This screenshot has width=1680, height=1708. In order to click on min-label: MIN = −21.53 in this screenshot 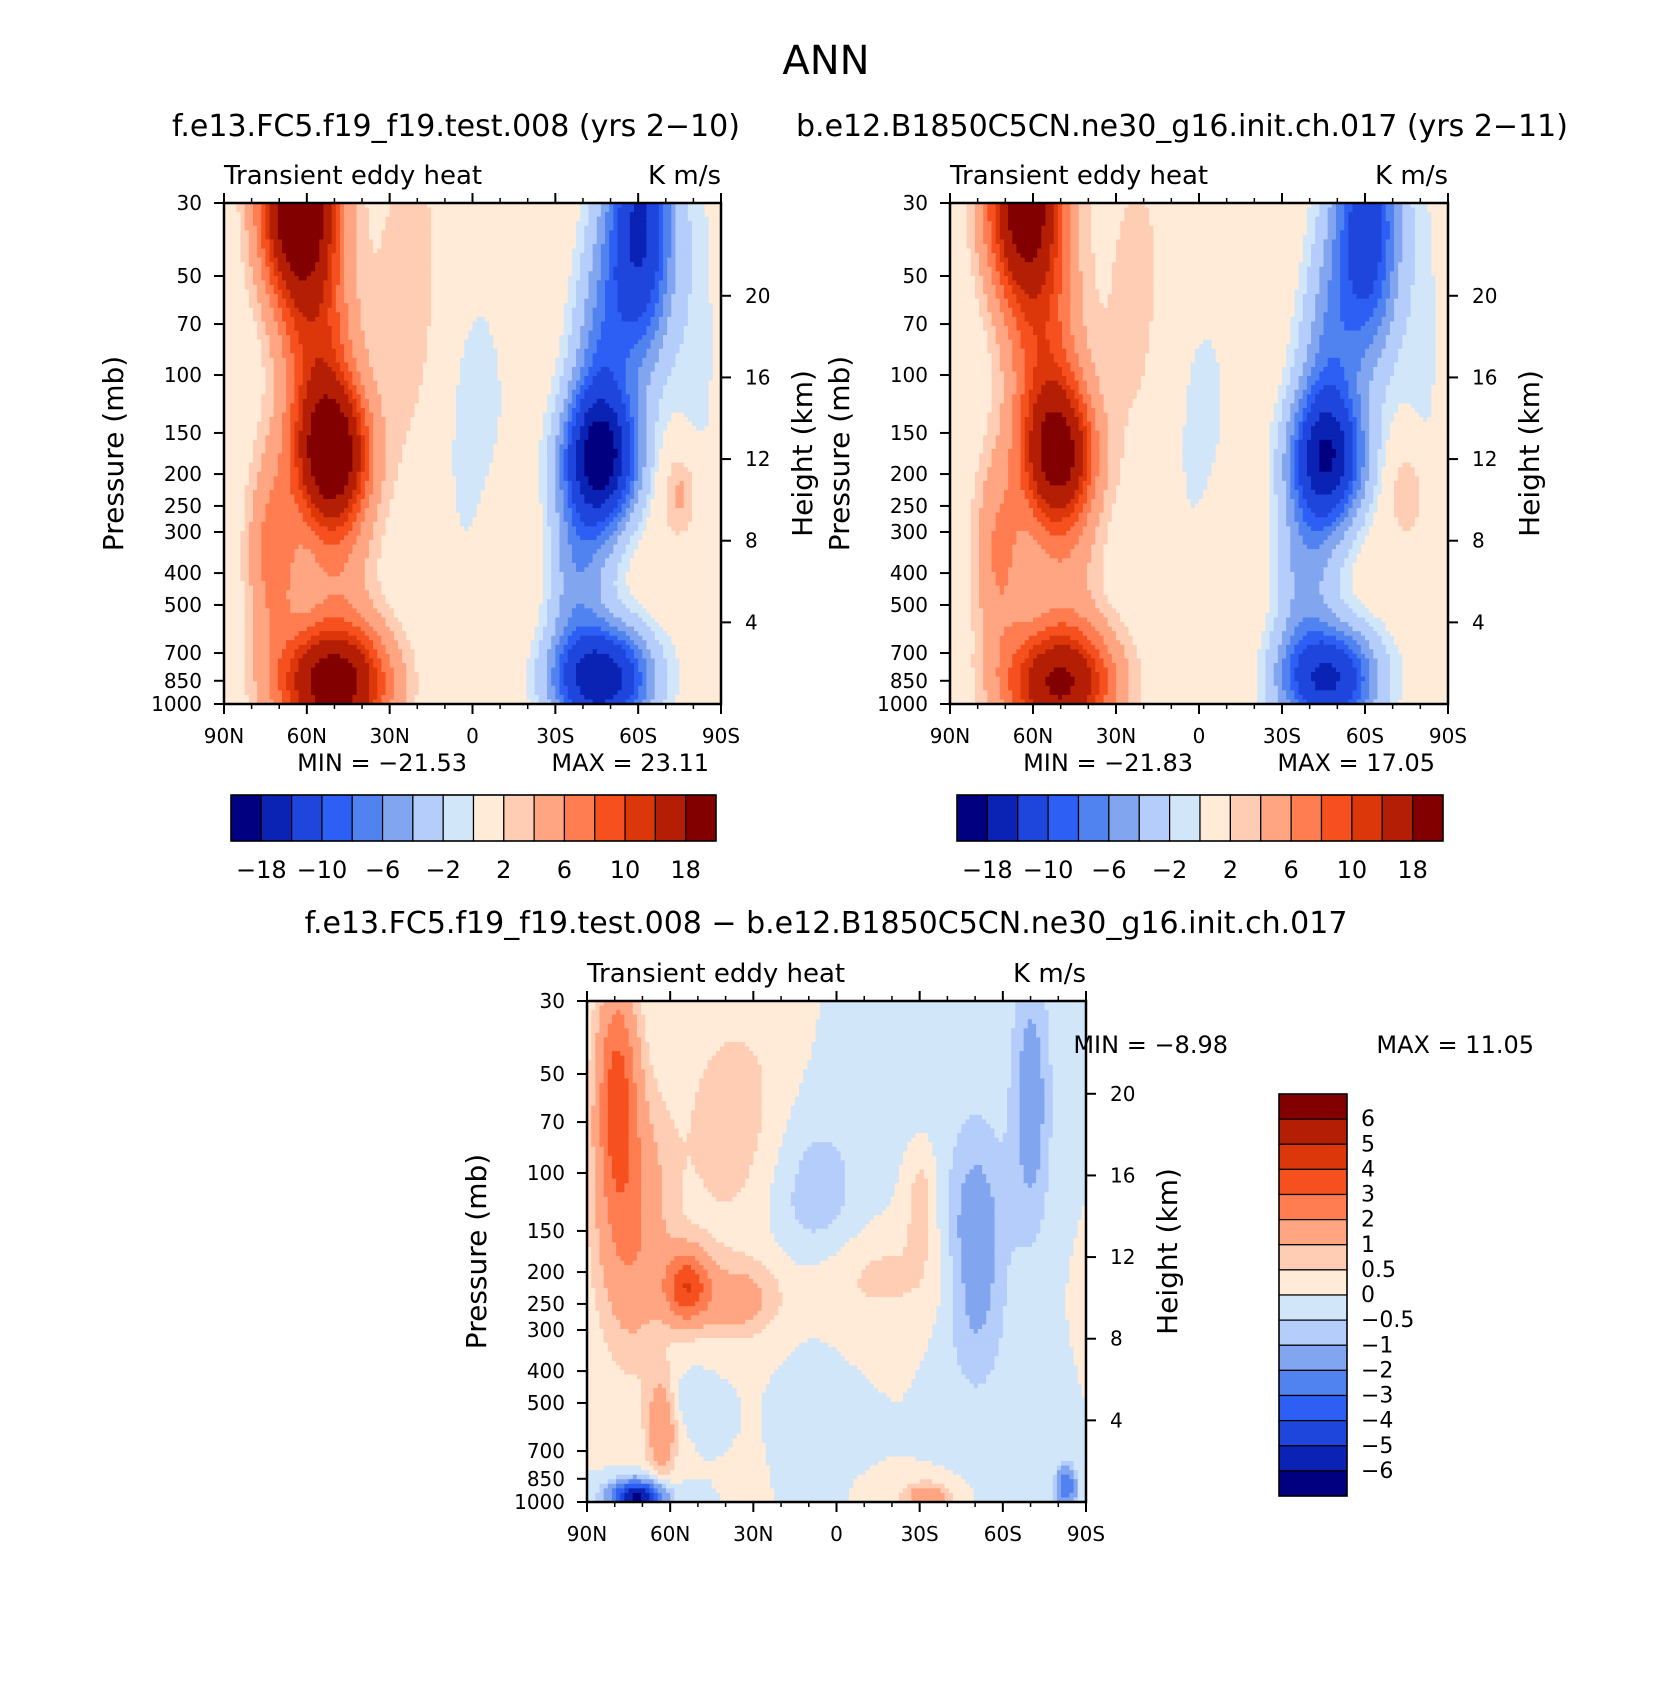, I will do `click(382, 763)`.